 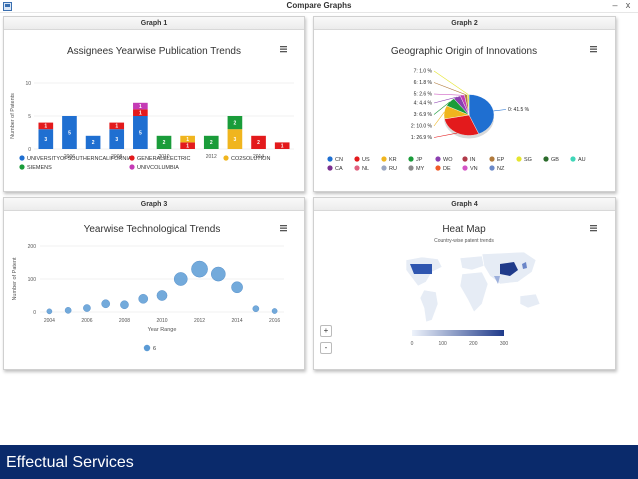 I want to click on y-axis-label: Number of Patent, so click(x=15, y=279).